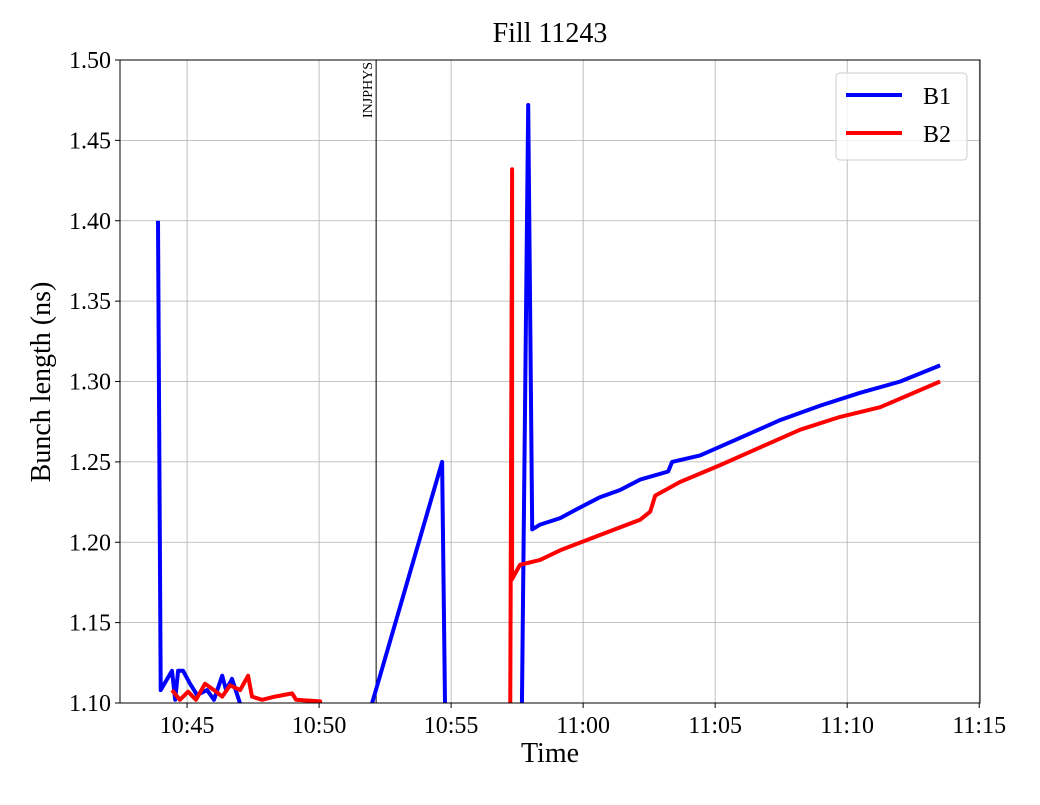 The image size is (1040, 805). Describe the element at coordinates (90, 463) in the screenshot. I see `y-tick-label: 1.25` at that location.